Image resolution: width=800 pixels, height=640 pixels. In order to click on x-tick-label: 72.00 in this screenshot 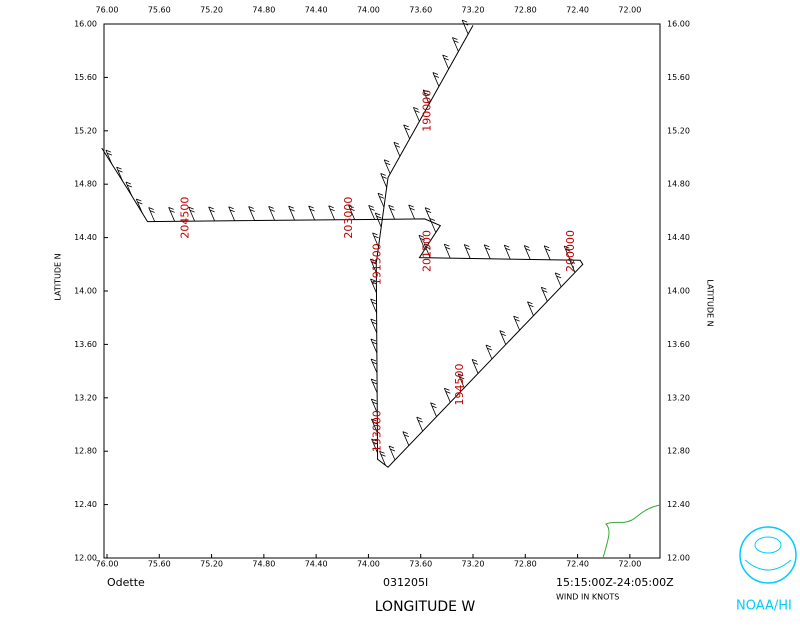, I will do `click(629, 564)`.